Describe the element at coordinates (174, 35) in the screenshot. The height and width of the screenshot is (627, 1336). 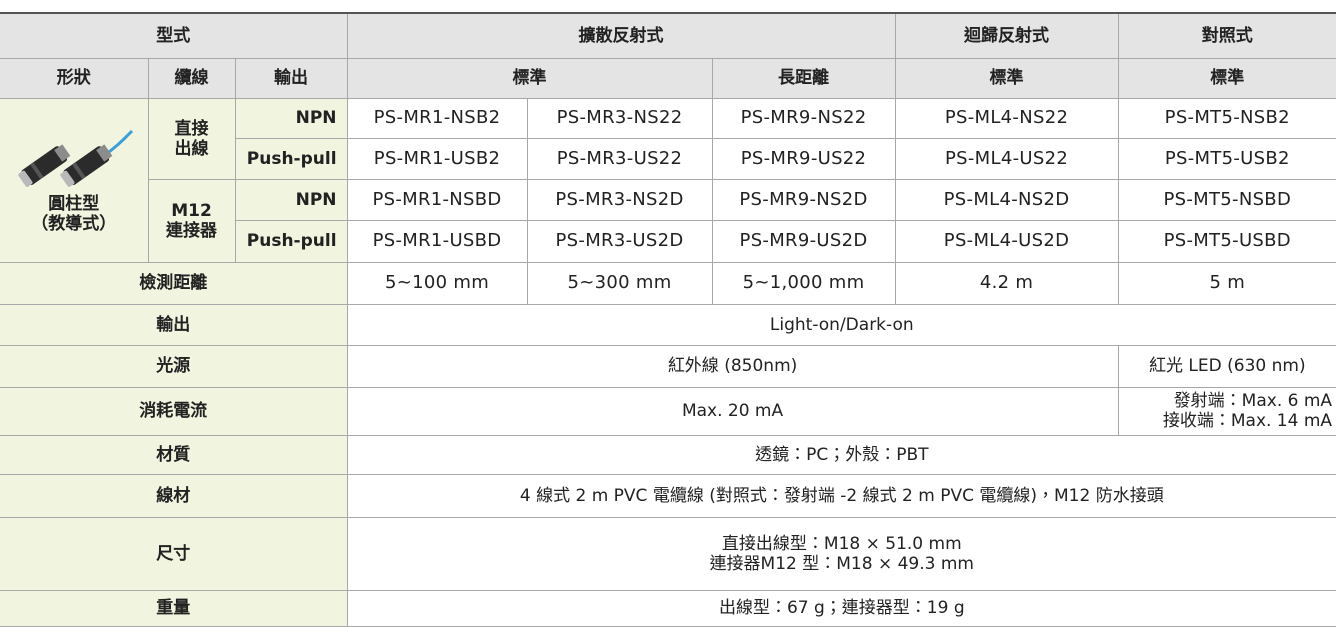
I see `header-cell: 型式` at that location.